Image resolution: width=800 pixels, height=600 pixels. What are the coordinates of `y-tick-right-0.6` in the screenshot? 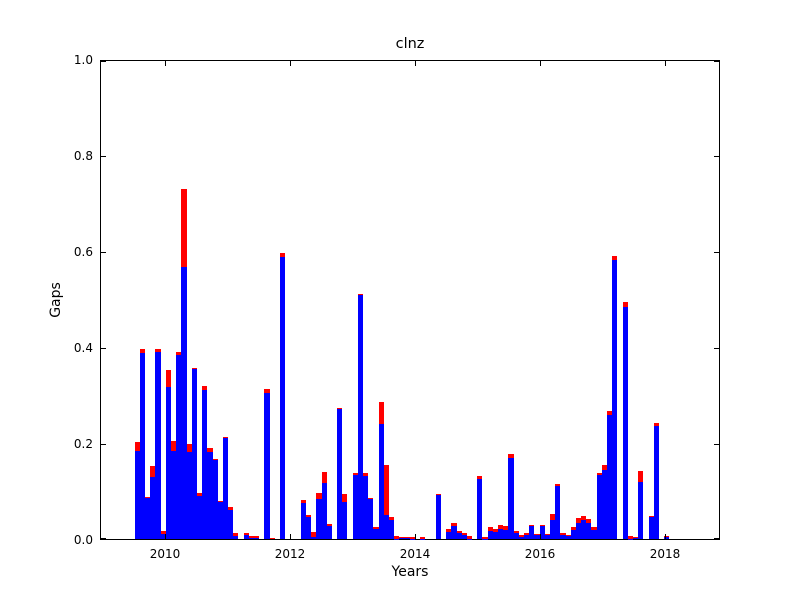 It's located at (716, 252).